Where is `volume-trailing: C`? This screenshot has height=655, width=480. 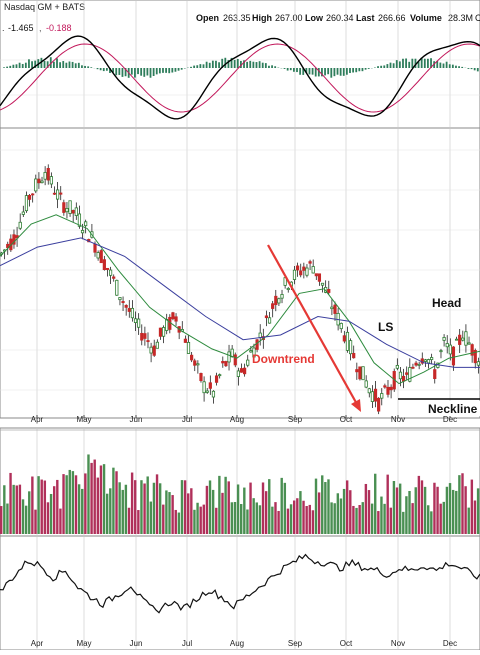
volume-trailing: C is located at coordinates (477, 18).